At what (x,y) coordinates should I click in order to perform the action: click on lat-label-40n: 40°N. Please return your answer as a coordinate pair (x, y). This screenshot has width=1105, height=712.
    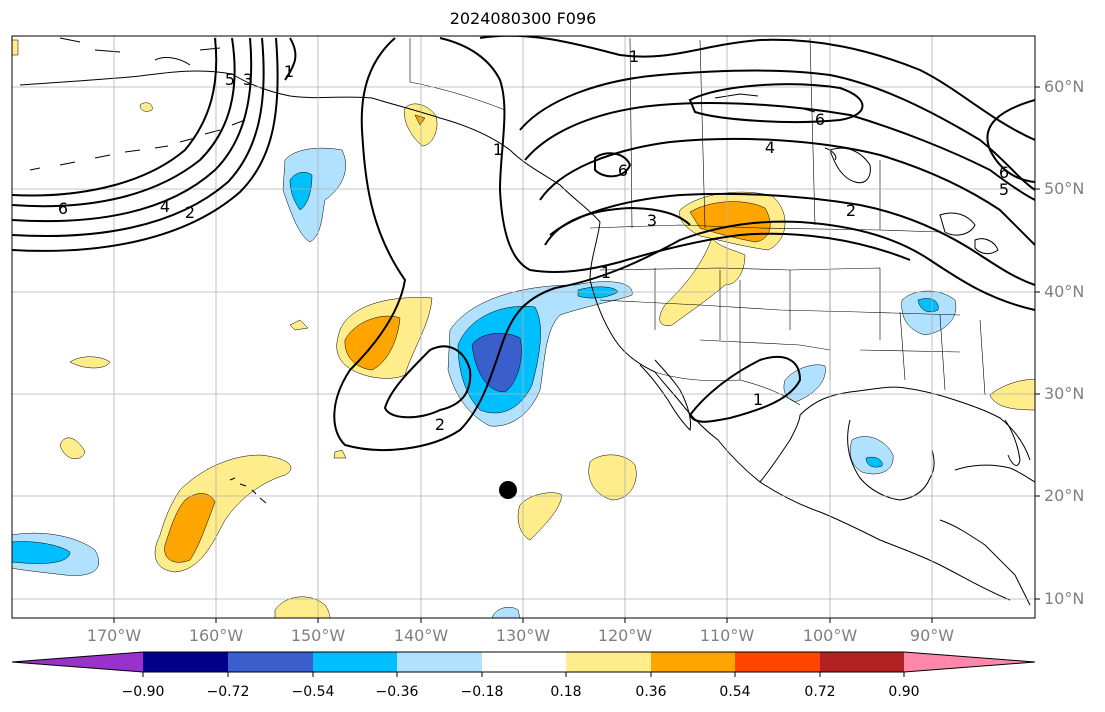
    Looking at the image, I should click on (1064, 291).